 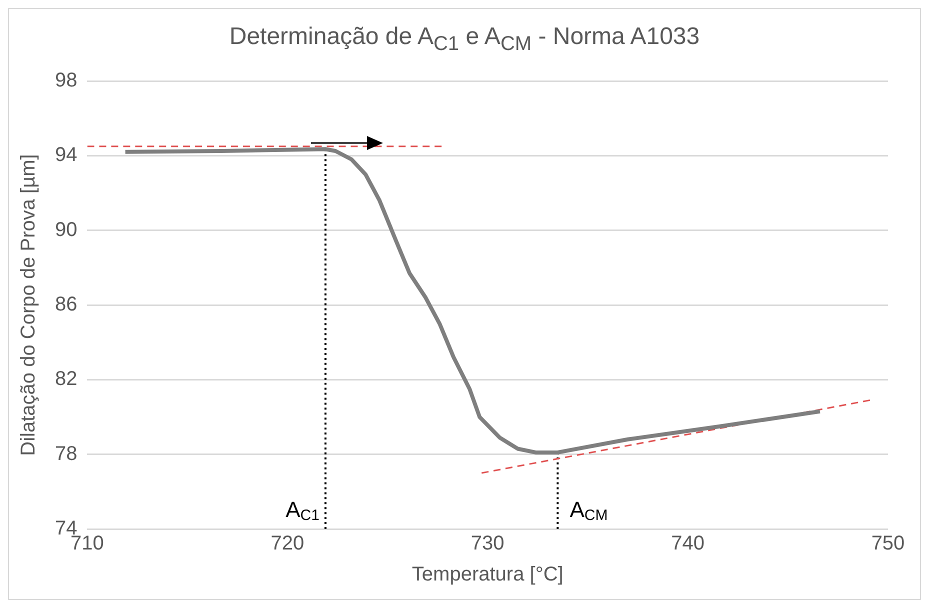 What do you see at coordinates (888, 543) in the screenshot?
I see `x-tick-label: 750` at bounding box center [888, 543].